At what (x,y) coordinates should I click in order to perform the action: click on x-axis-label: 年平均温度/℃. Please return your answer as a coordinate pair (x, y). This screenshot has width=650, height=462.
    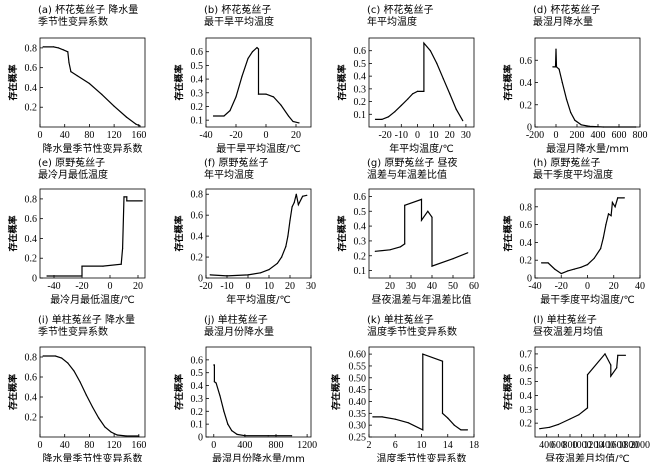
    Looking at the image, I should click on (421, 148).